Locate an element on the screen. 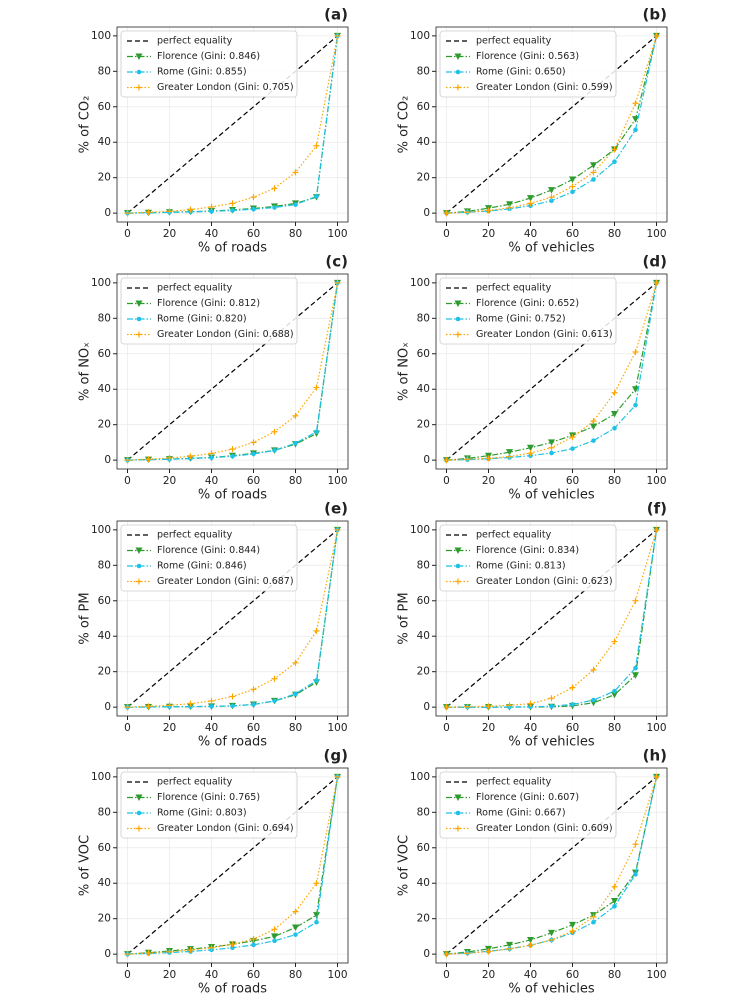 This screenshot has width=747, height=997. legend-label: Rome (Gini: 0.667) is located at coordinates (521, 813).